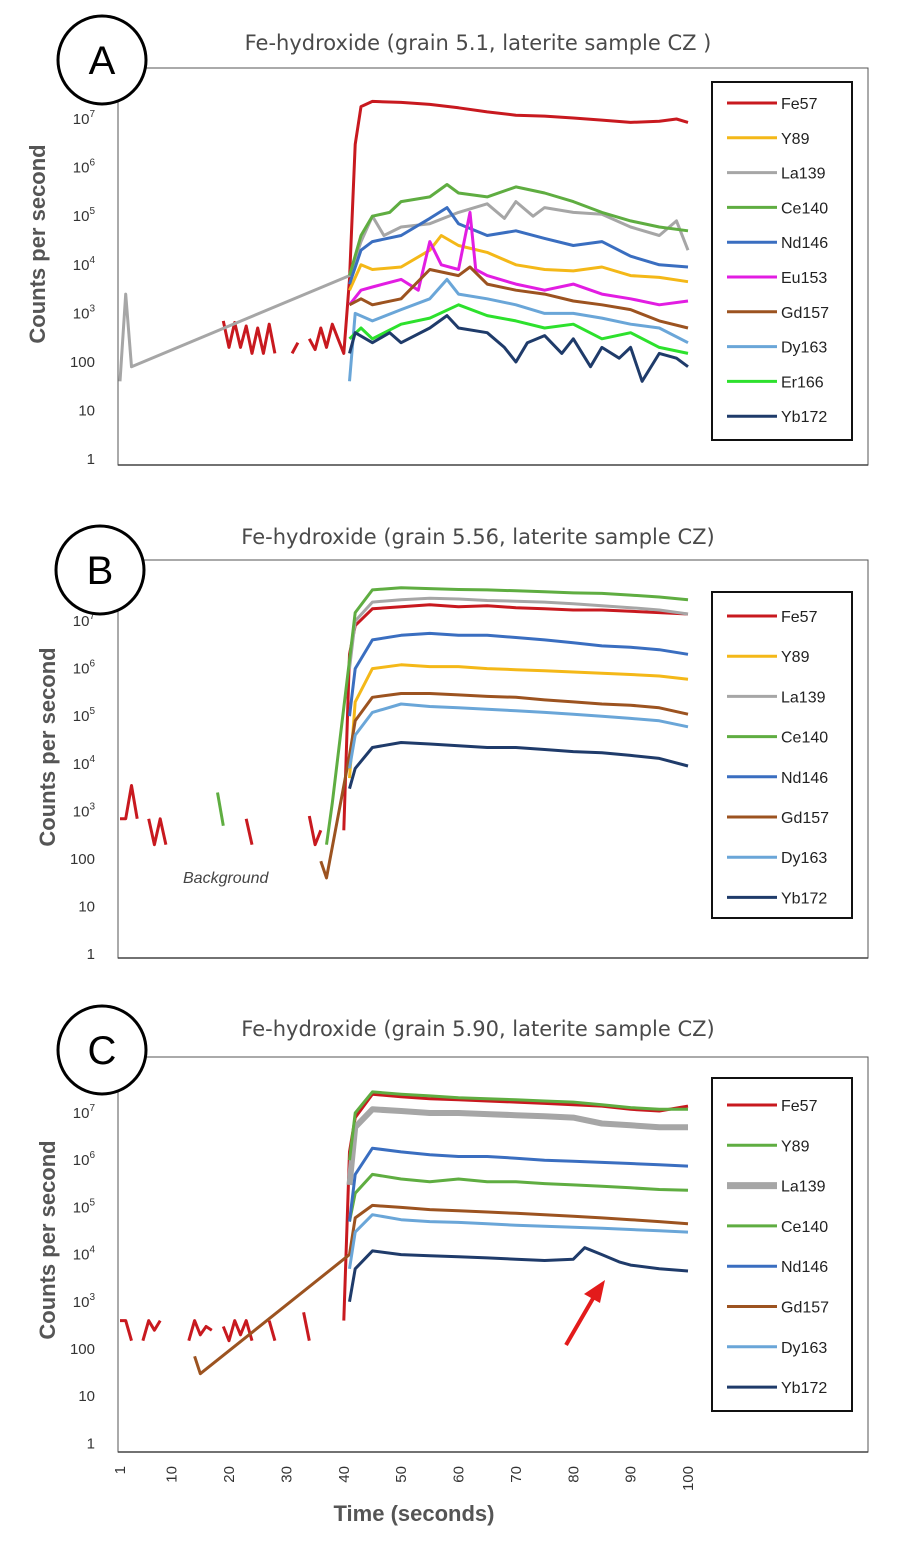 Image resolution: width=899 pixels, height=1546 pixels. Describe the element at coordinates (573, 1474) in the screenshot. I see `x-tick-label: 80` at that location.